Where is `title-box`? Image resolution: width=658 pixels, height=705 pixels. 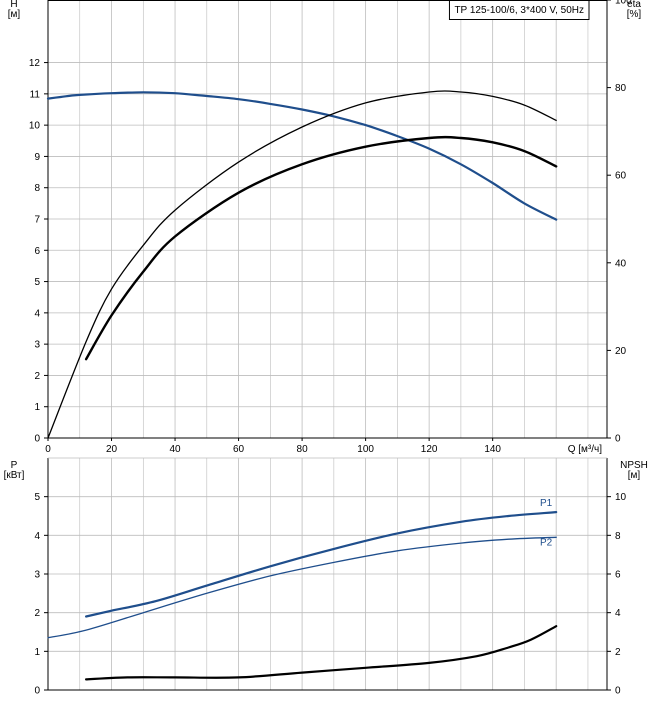
title-box is located at coordinates (519, 10).